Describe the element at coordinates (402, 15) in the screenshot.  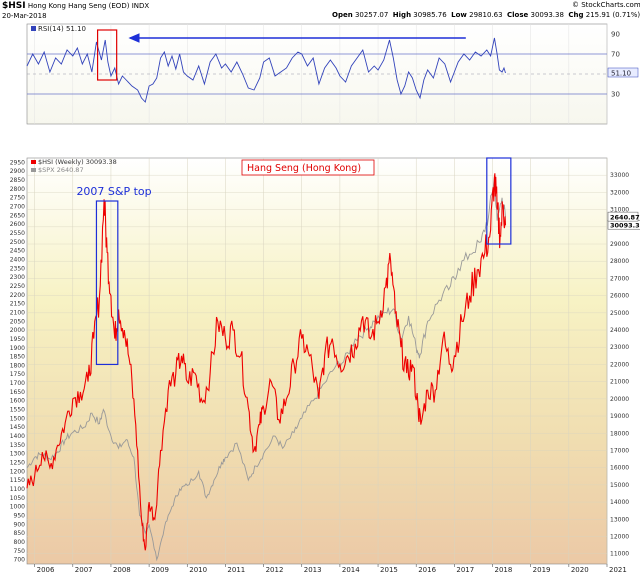
I see `high-label: High` at that location.